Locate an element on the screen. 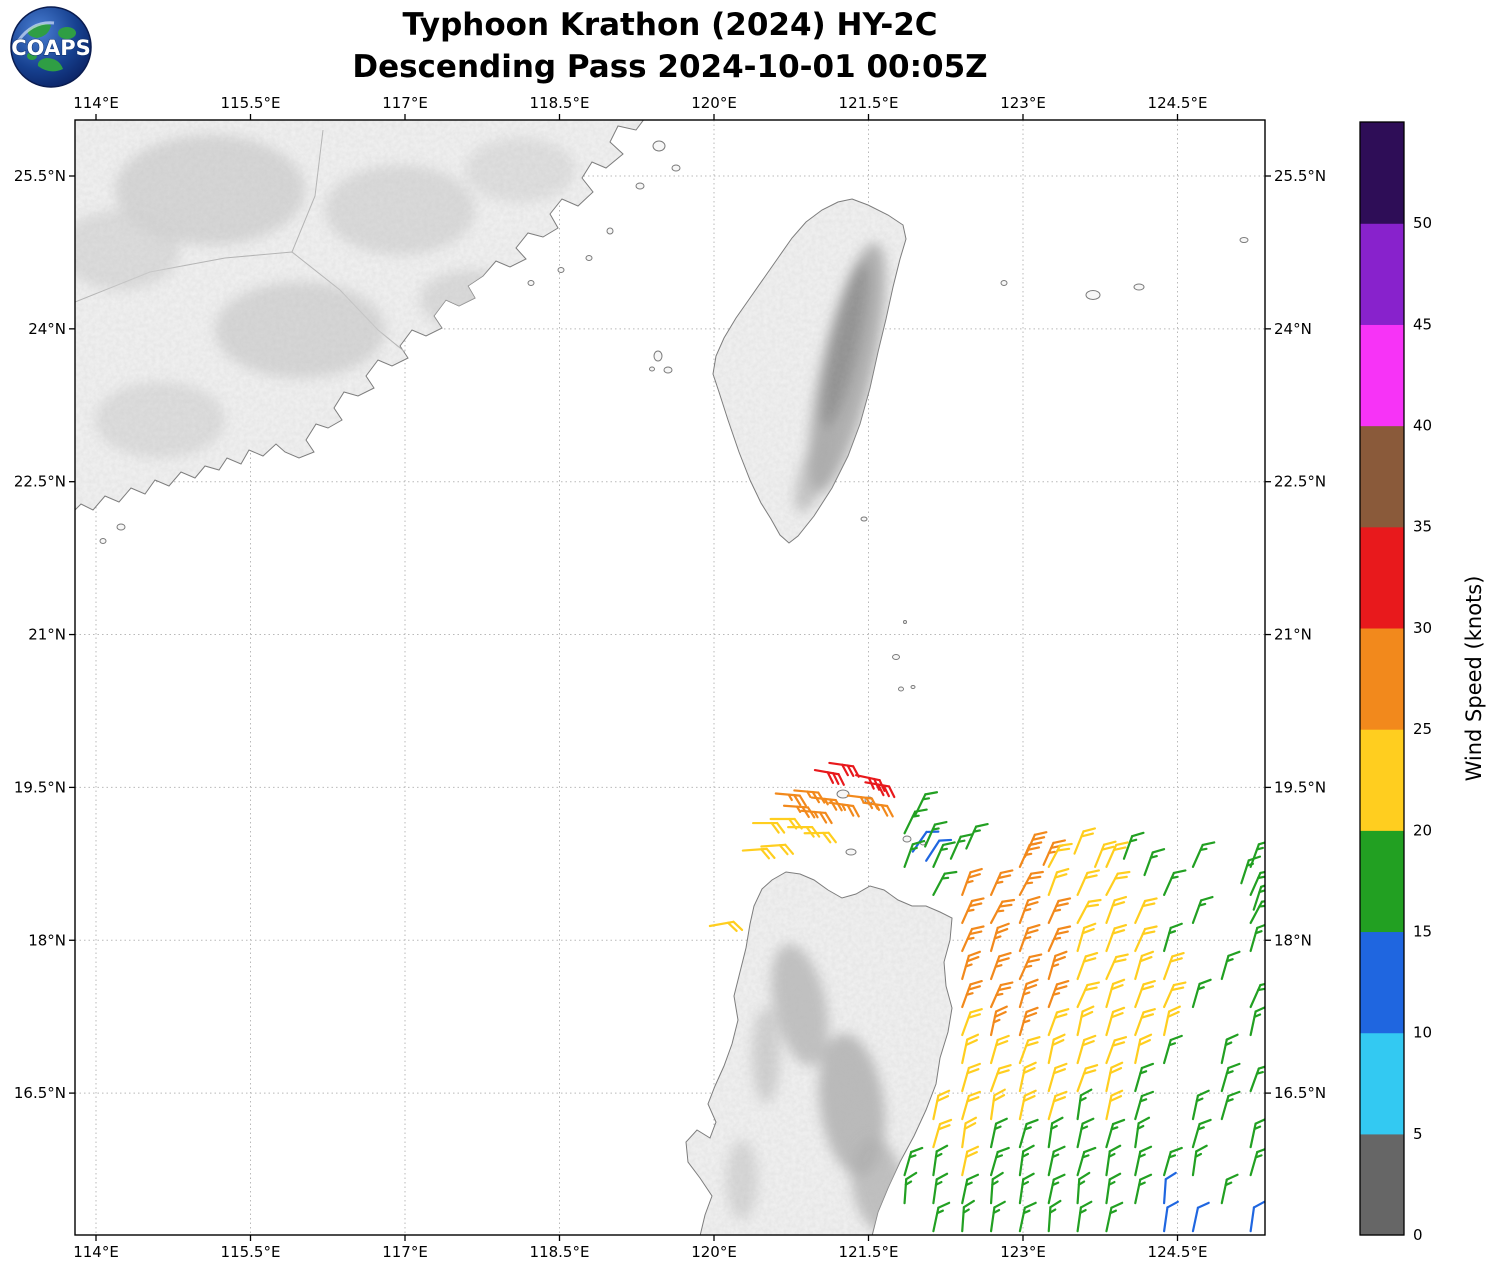 The image size is (1499, 1264). colorbar-tick-label: 0 is located at coordinates (1418, 1235).